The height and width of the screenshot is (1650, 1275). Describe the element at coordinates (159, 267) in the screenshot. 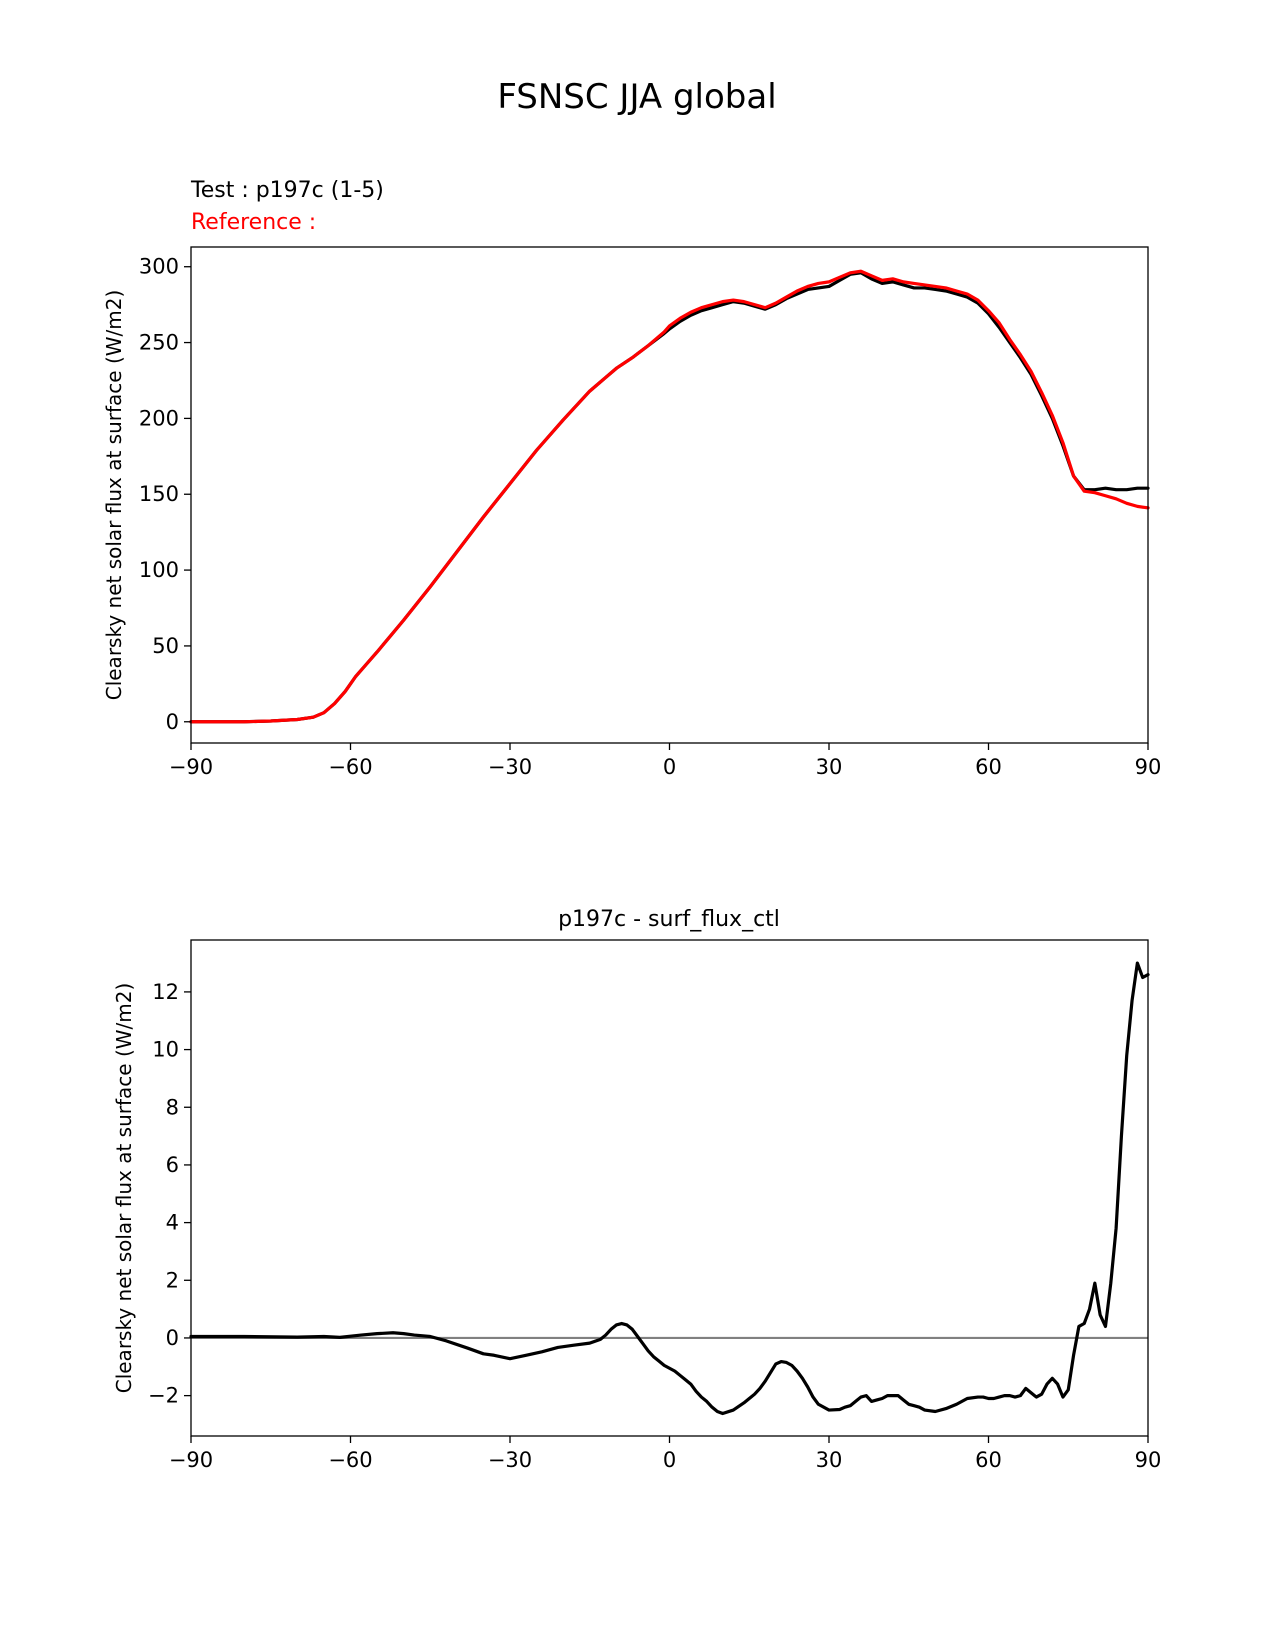

I see `top-y-tick-label: 300` at that location.